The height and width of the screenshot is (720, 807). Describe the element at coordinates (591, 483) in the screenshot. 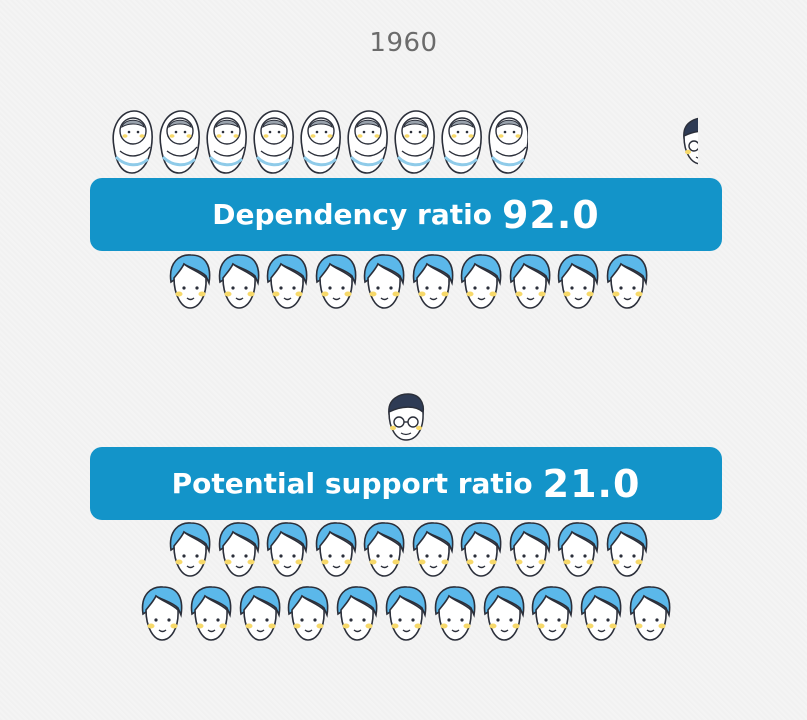

I see `support-value: 21.0` at that location.